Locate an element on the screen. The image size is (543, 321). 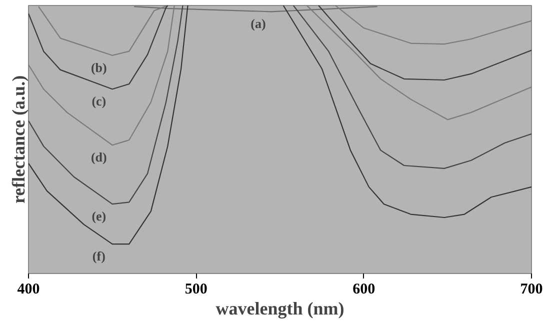
y-axis-title: reflectance (a.u.) is located at coordinates (18, 139).